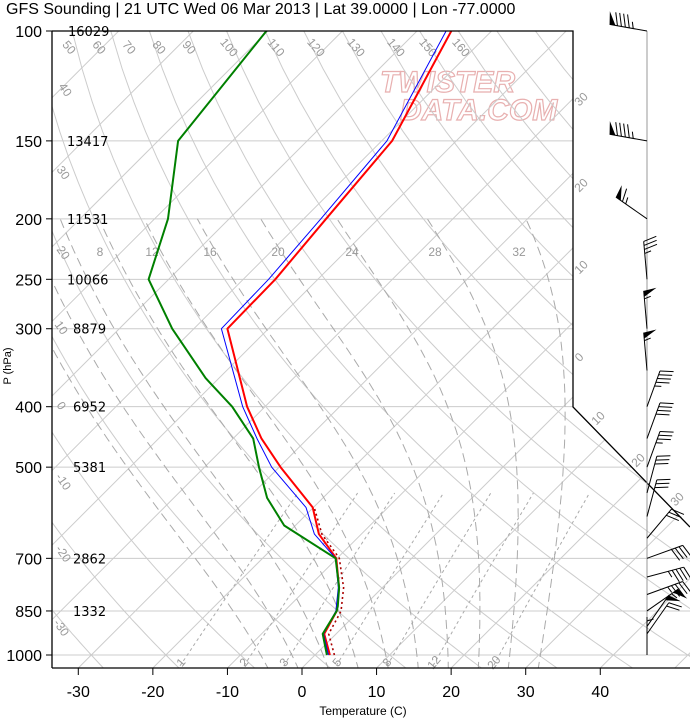  Describe the element at coordinates (227, 692) in the screenshot. I see `x-tick-label: -10` at that location.